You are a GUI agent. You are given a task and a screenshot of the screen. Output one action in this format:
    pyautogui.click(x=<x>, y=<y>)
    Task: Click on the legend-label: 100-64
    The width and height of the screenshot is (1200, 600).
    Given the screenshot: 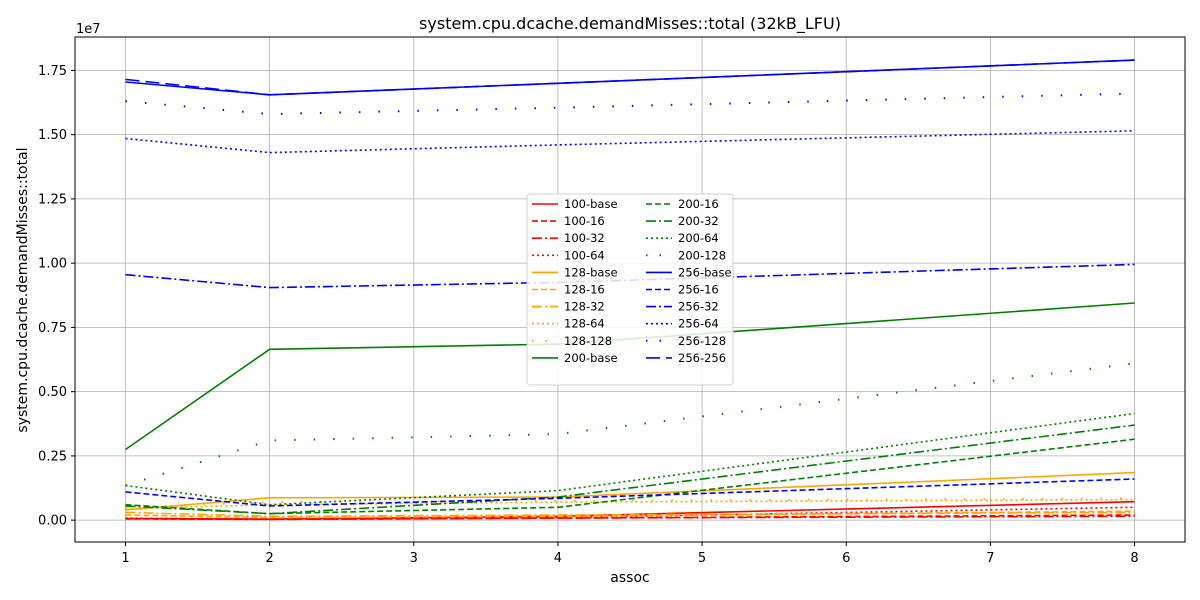 What is the action you would take?
    pyautogui.click(x=584, y=255)
    